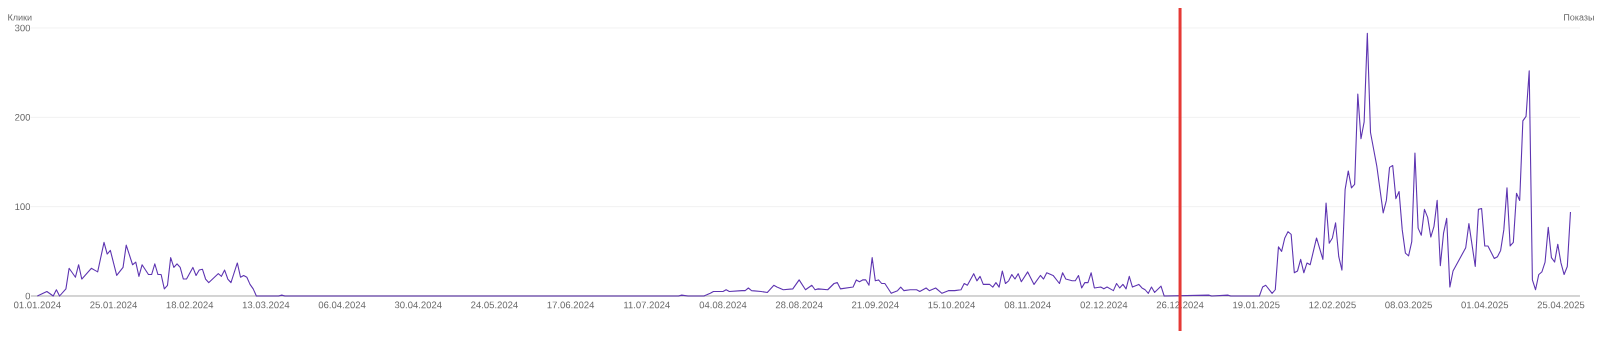 The height and width of the screenshot is (343, 1600). I want to click on x-tick-label: 11.07.2024, so click(647, 305).